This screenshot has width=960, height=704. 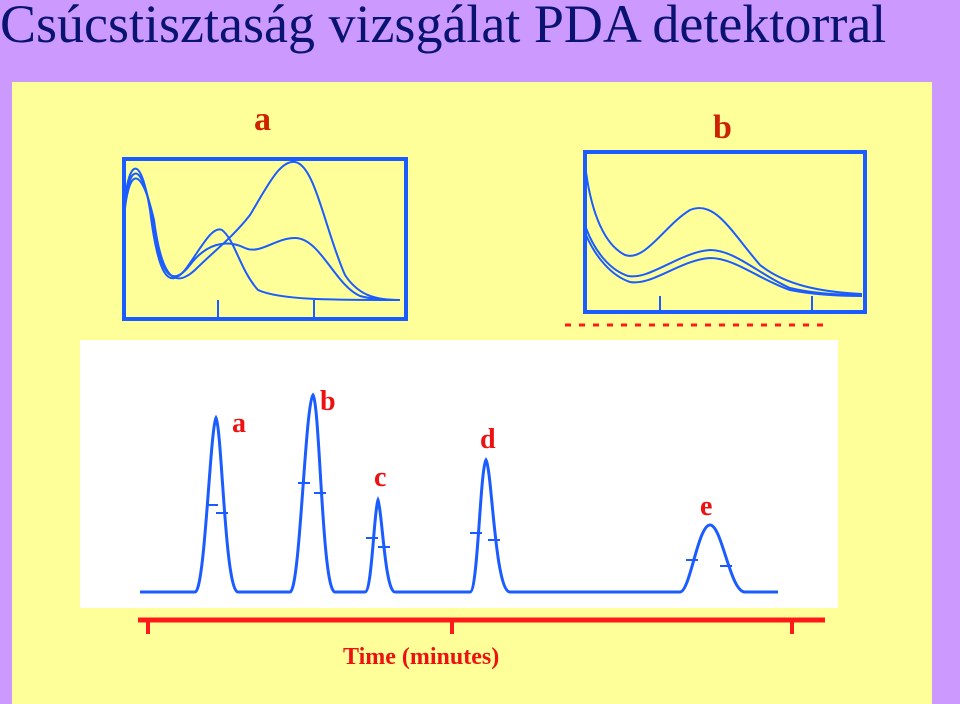 I want to click on spectrum-a-label: a, so click(x=262, y=119).